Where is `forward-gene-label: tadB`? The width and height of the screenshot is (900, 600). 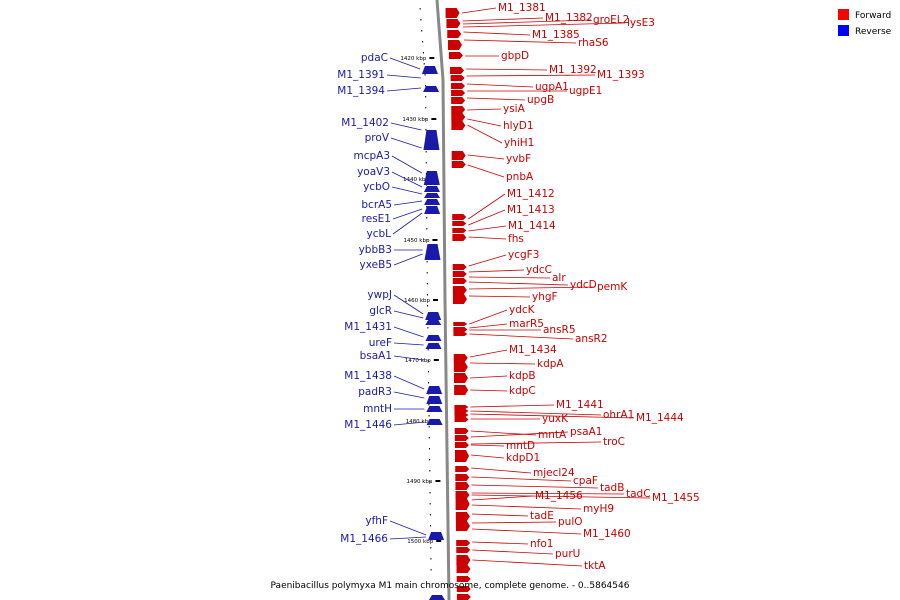
forward-gene-label: tadB is located at coordinates (612, 488).